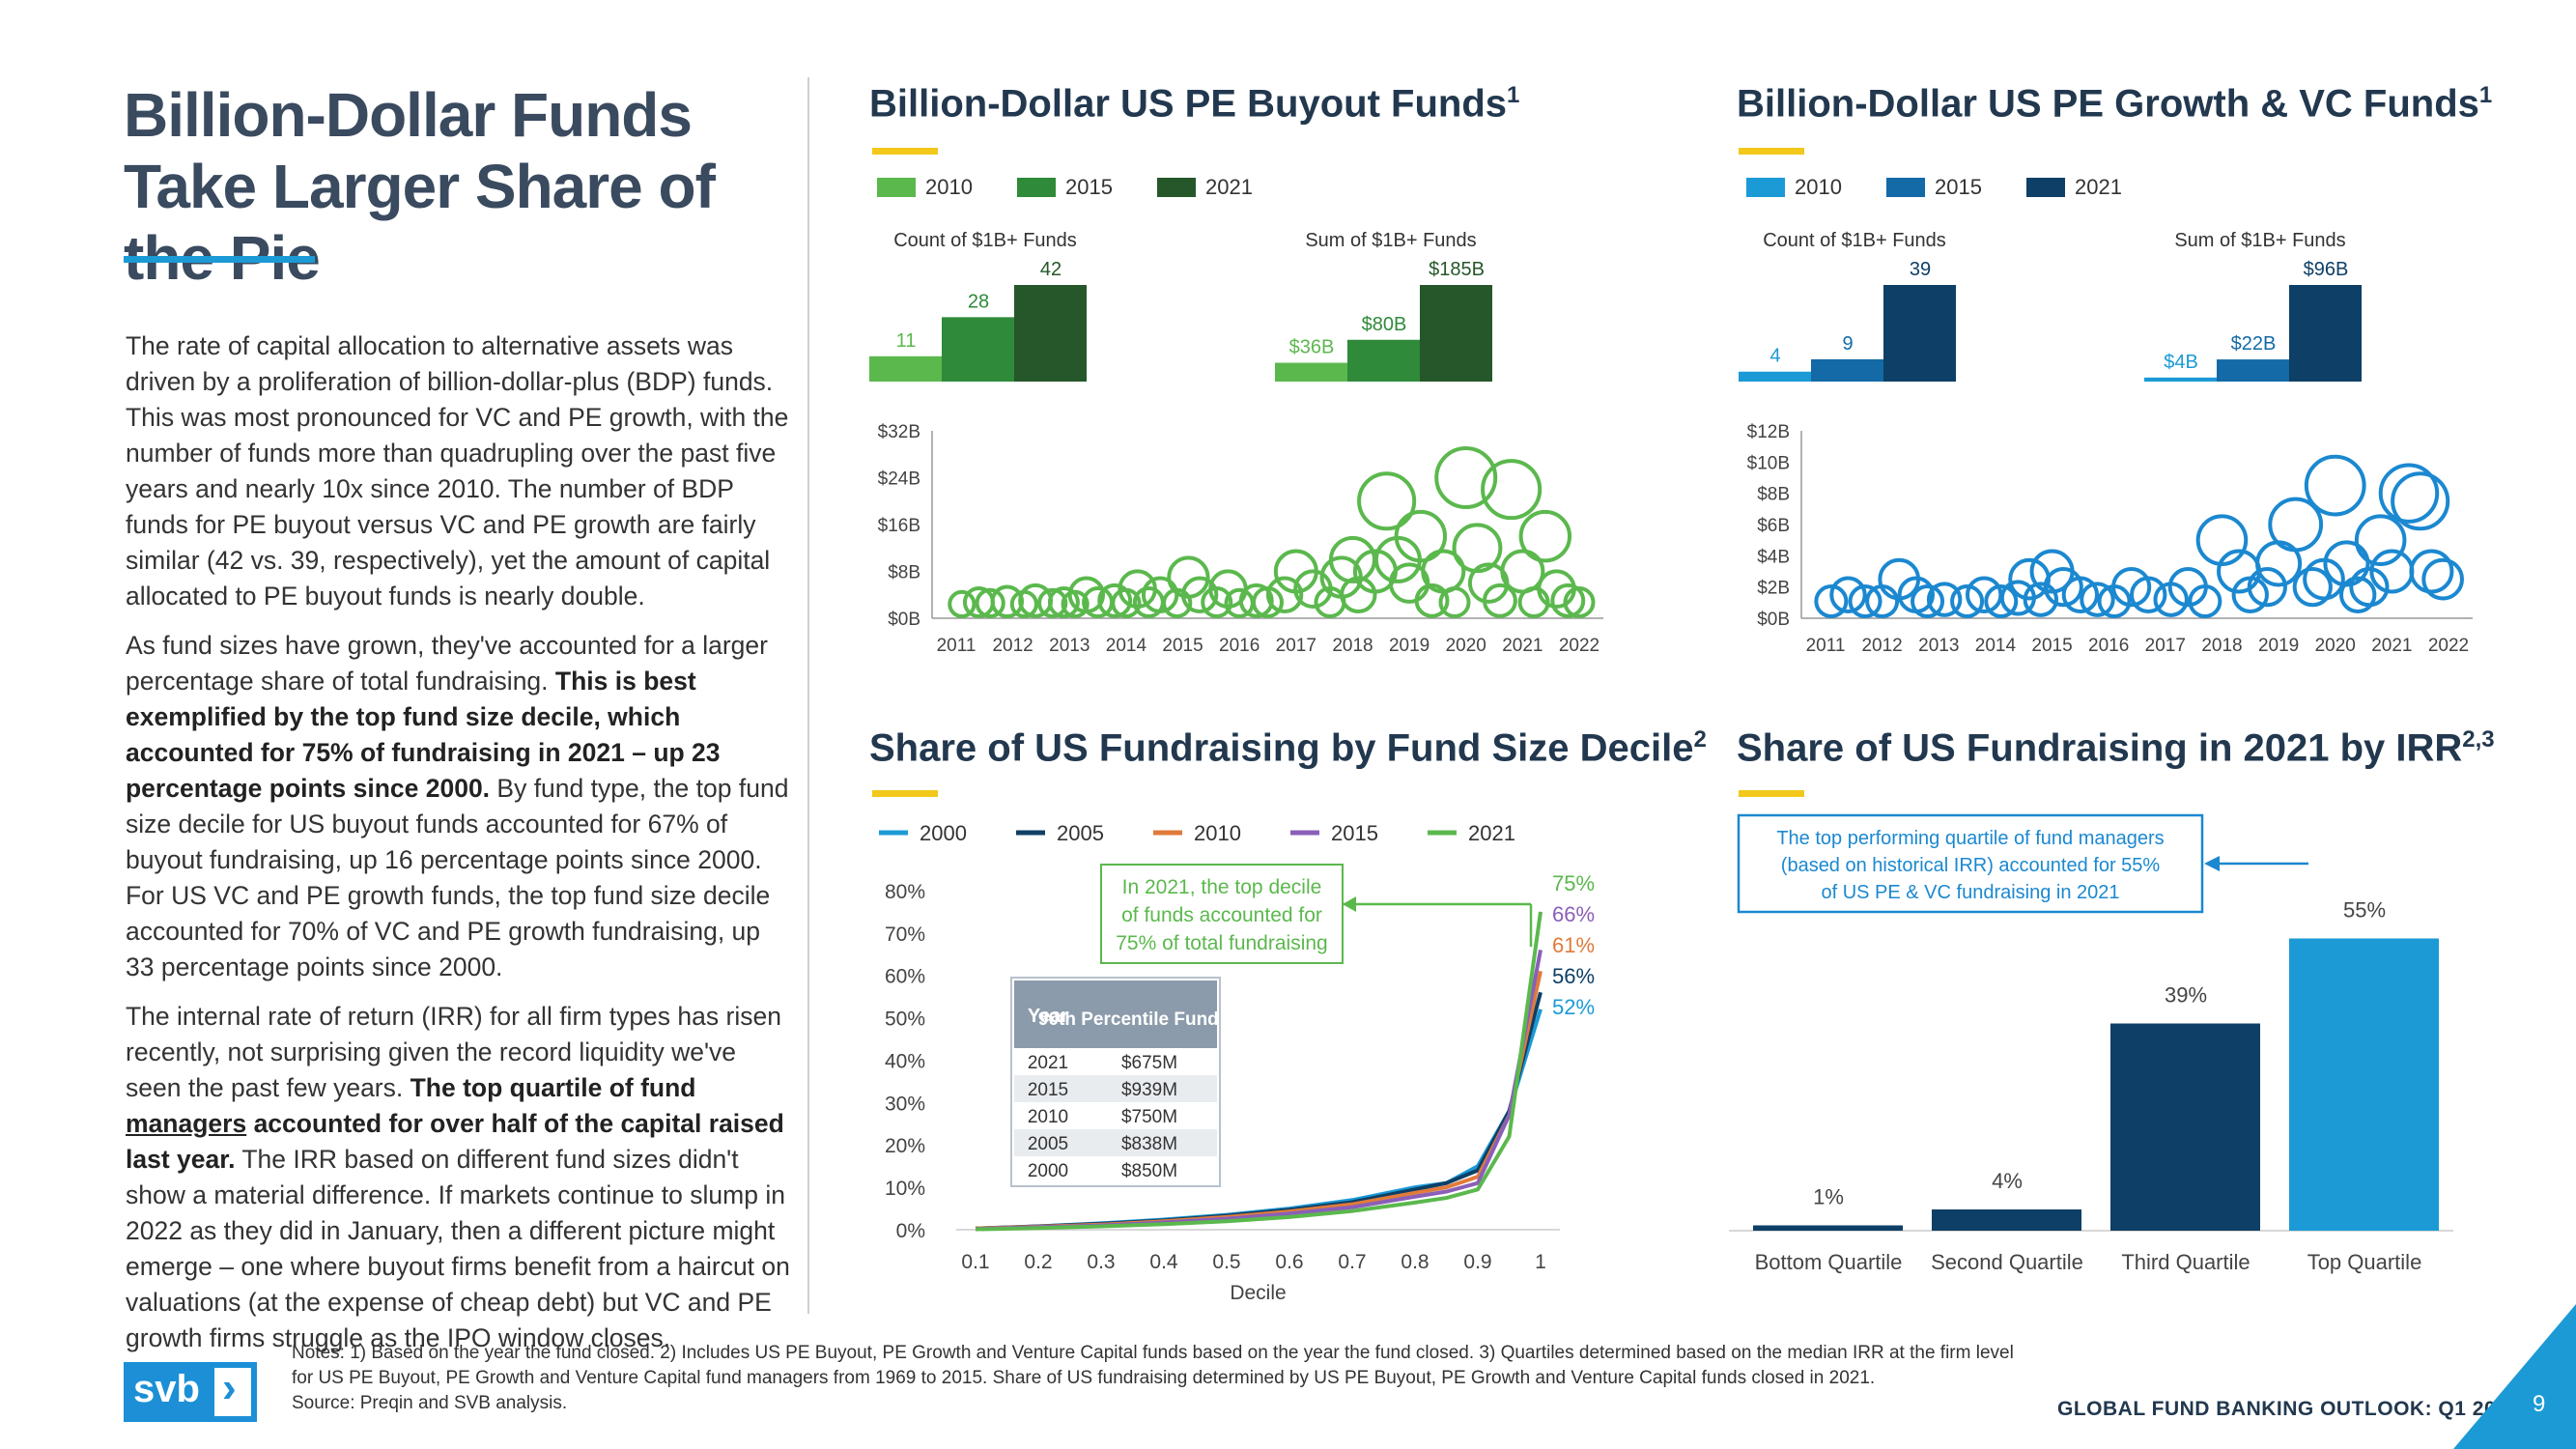 This screenshot has width=2576, height=1449. I want to click on corner-triangle, so click(2514, 1376).